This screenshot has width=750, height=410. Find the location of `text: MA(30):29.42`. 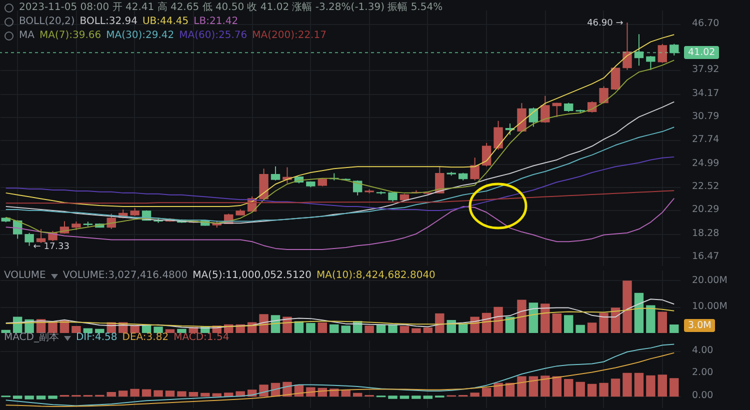

text: MA(30):29.42 is located at coordinates (140, 36).